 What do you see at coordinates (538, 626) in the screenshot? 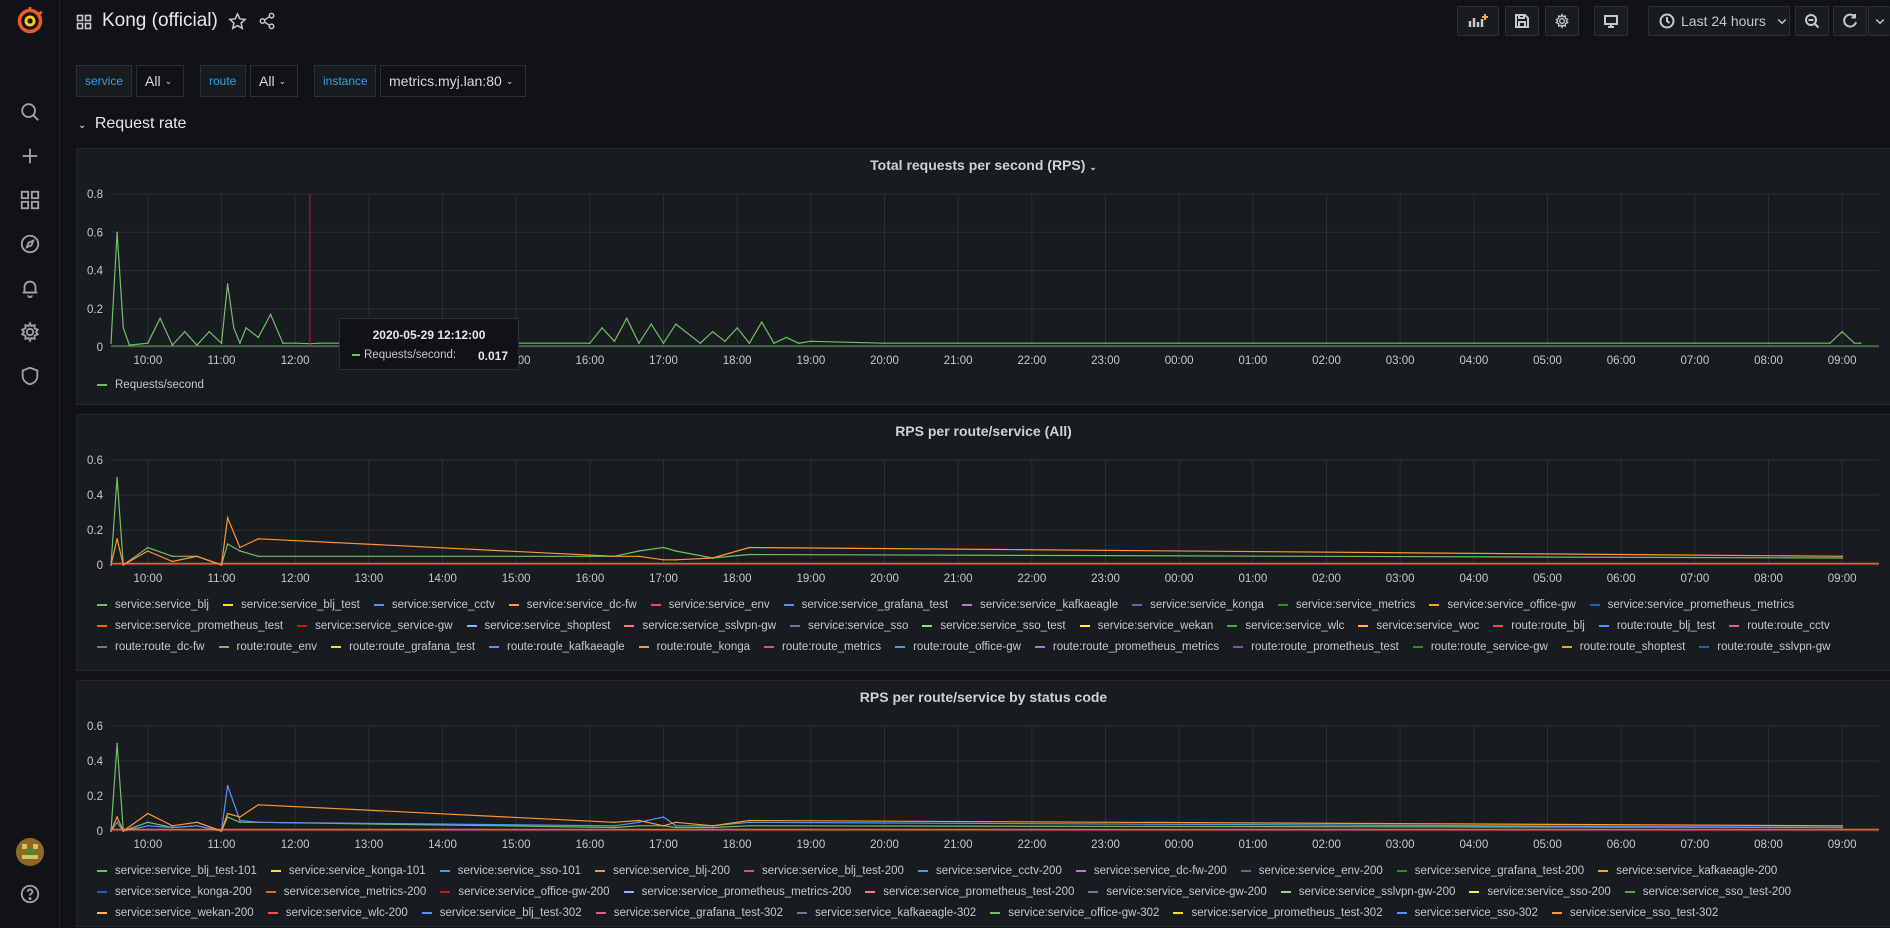
I see `legend-item: service:service_shoptest` at bounding box center [538, 626].